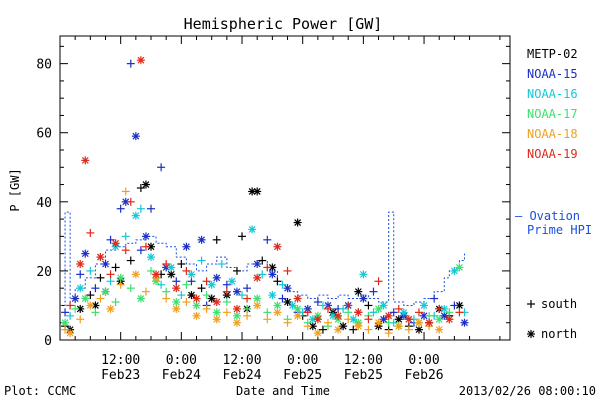  I want to click on metp-02-north-point, so click(272, 267).